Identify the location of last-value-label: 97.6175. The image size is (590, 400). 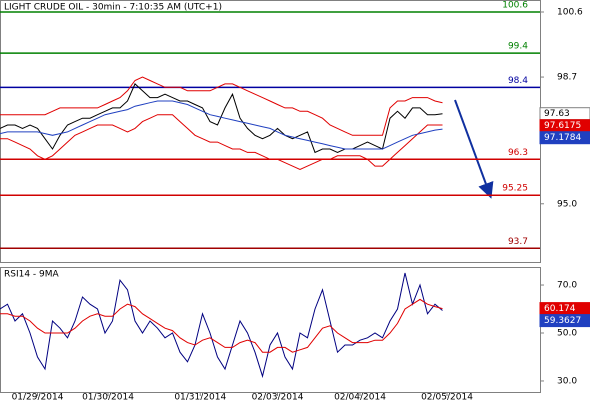
(562, 126).